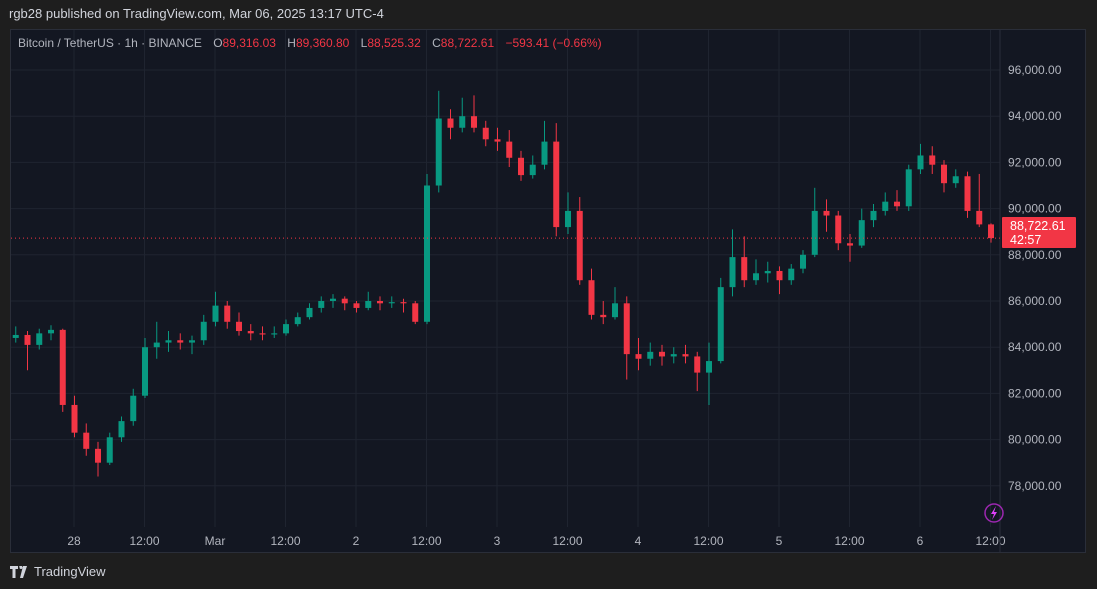 This screenshot has width=1097, height=589. Describe the element at coordinates (994, 513) in the screenshot. I see `lightning-icon` at that location.